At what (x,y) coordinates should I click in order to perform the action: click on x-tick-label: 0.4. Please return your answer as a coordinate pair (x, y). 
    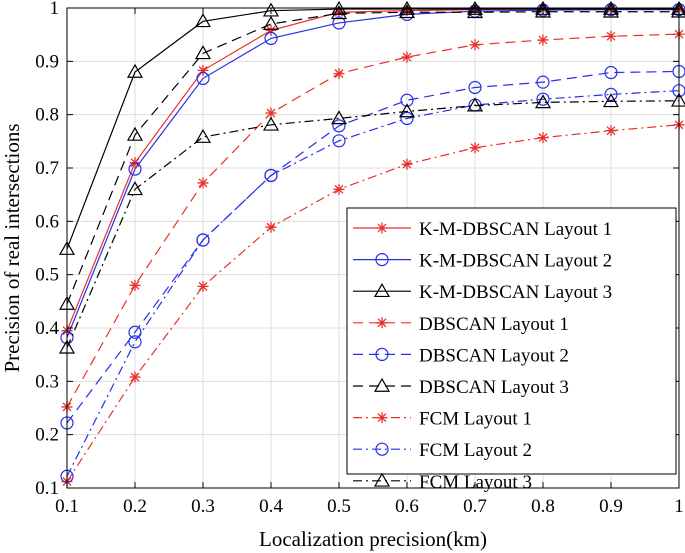
    Looking at the image, I should click on (271, 506).